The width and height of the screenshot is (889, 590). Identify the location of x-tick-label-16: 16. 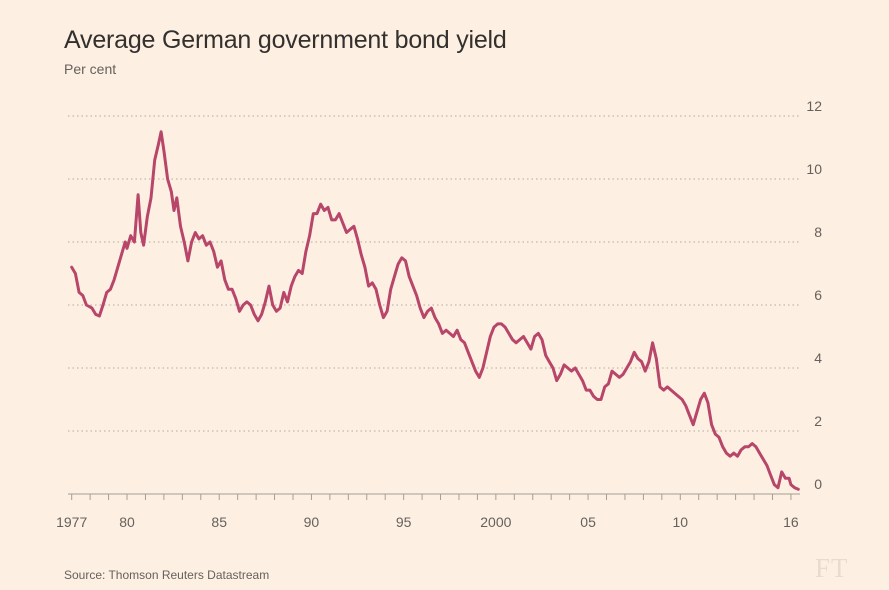
(791, 522).